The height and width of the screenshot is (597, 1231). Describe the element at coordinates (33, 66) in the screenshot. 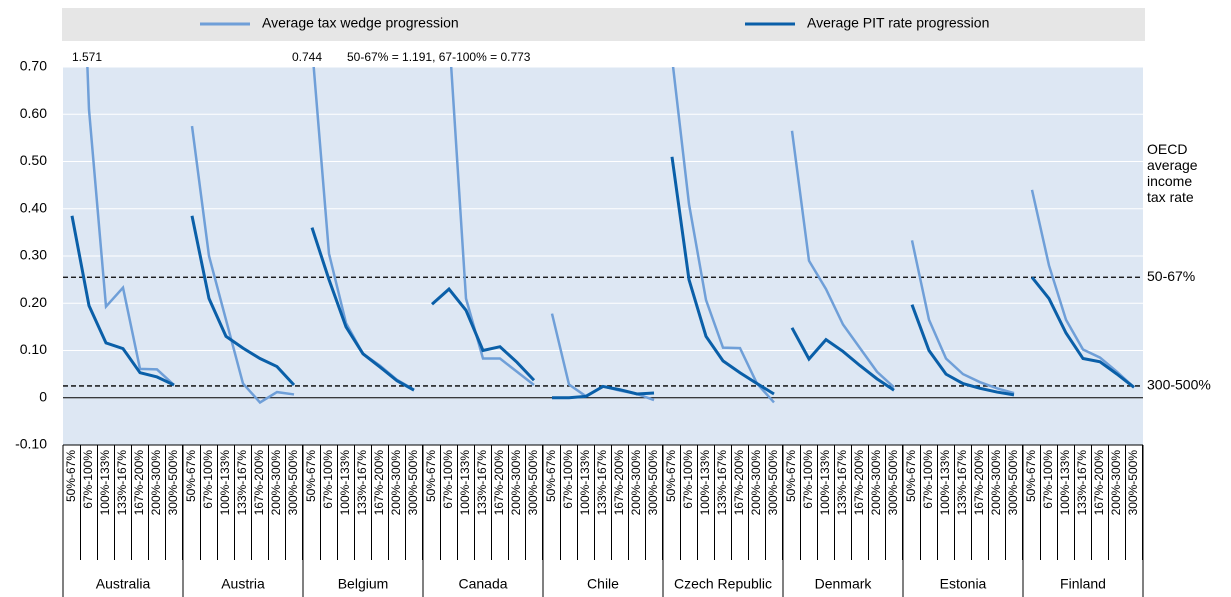

I see `y-tick-label: 0.70` at that location.